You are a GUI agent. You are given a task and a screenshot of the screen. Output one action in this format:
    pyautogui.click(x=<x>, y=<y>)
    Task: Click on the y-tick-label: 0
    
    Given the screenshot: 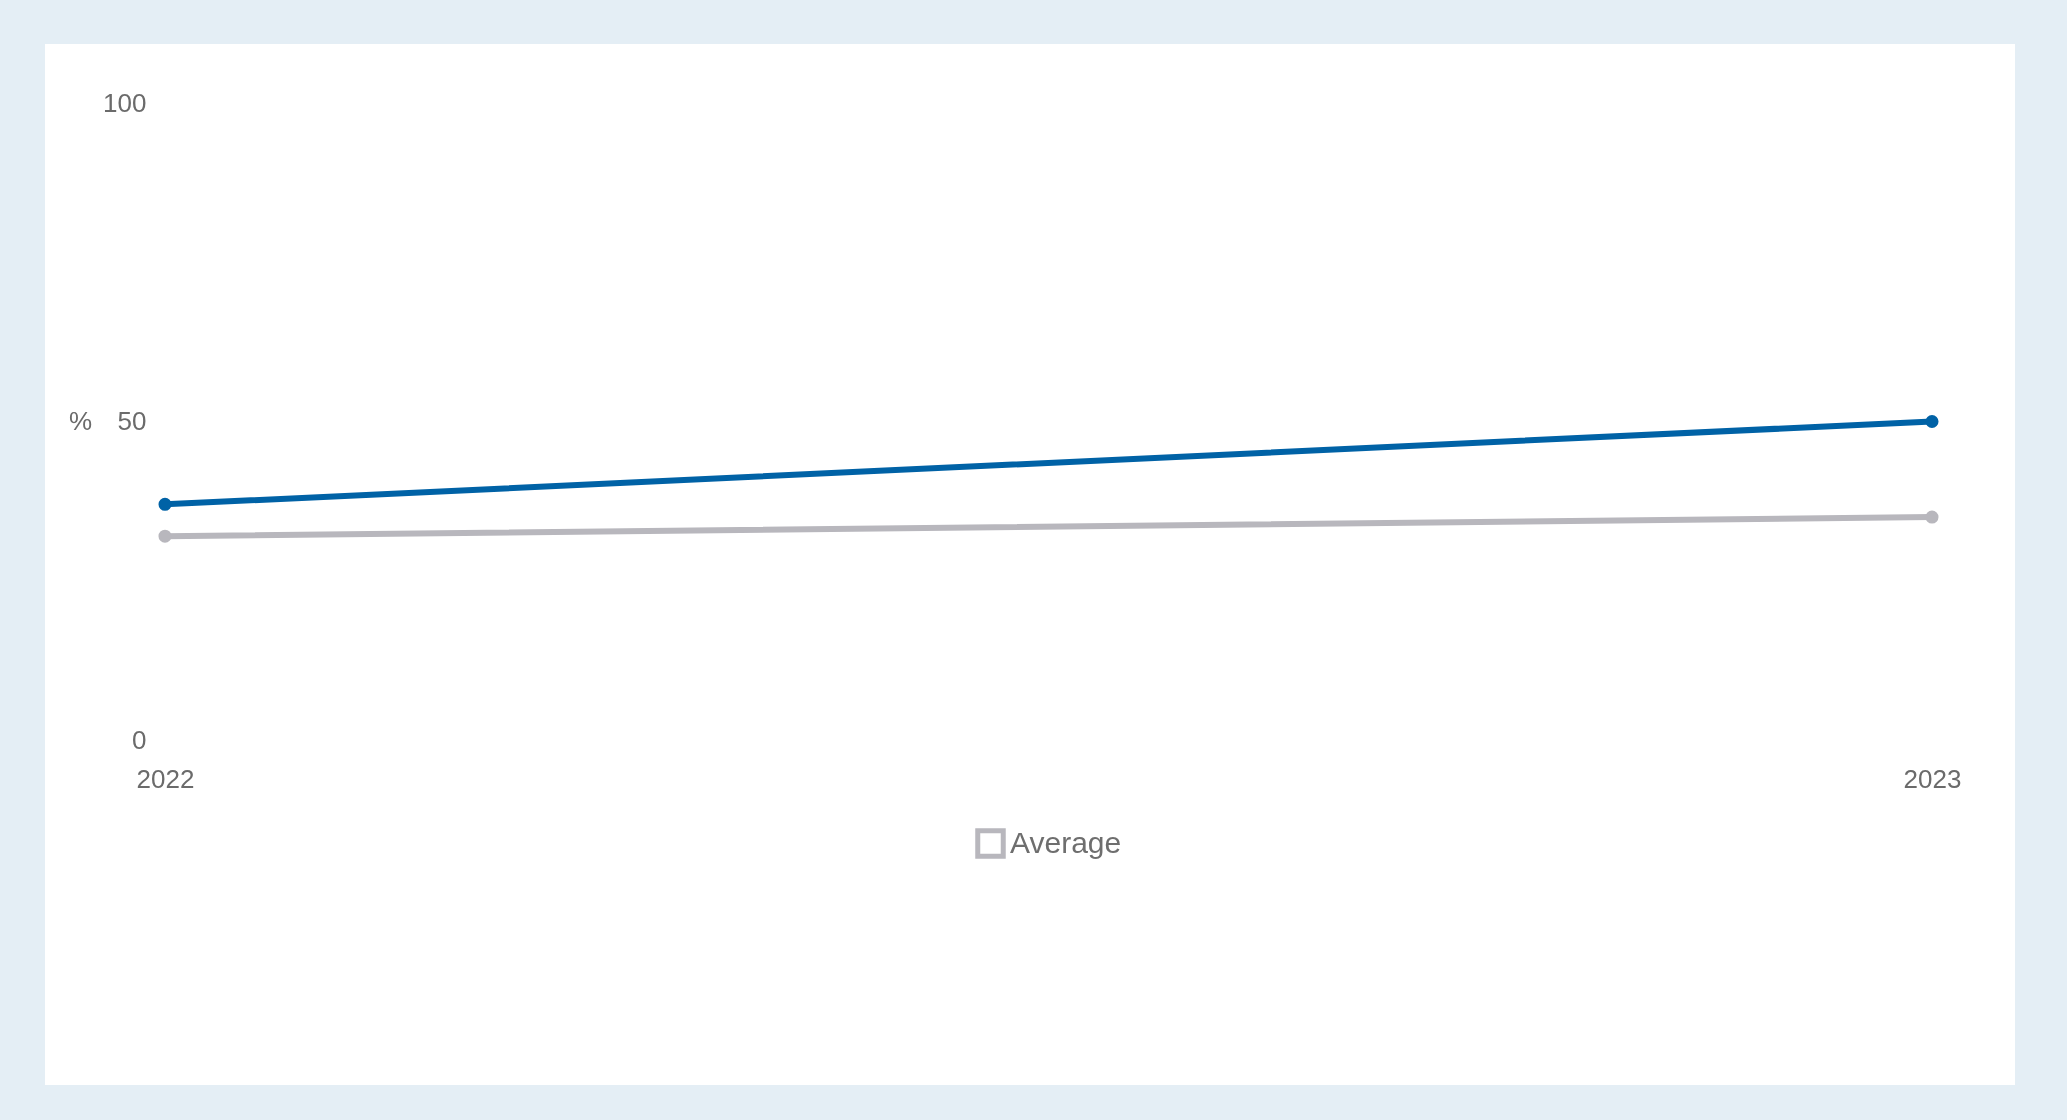 What is the action you would take?
    pyautogui.click(x=139, y=739)
    